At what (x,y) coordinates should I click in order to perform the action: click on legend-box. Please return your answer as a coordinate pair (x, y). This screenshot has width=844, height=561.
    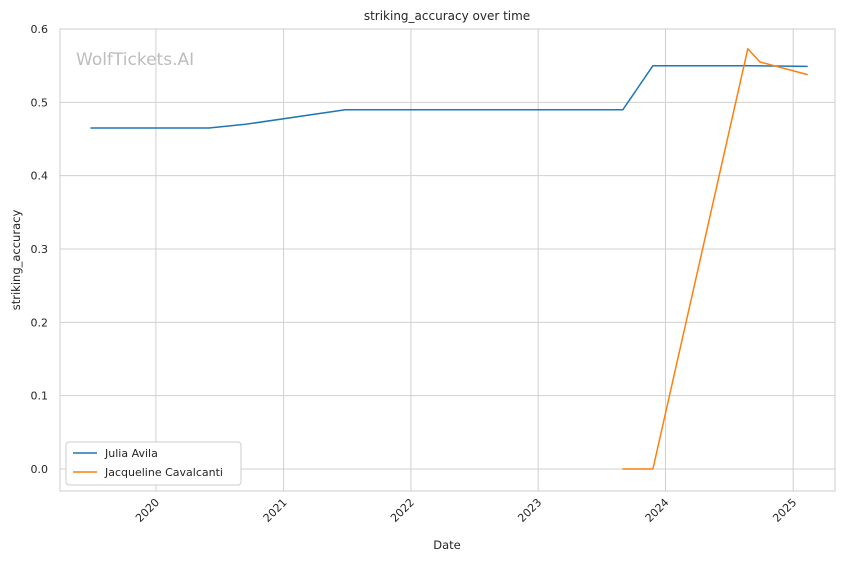
    Looking at the image, I should click on (153, 463).